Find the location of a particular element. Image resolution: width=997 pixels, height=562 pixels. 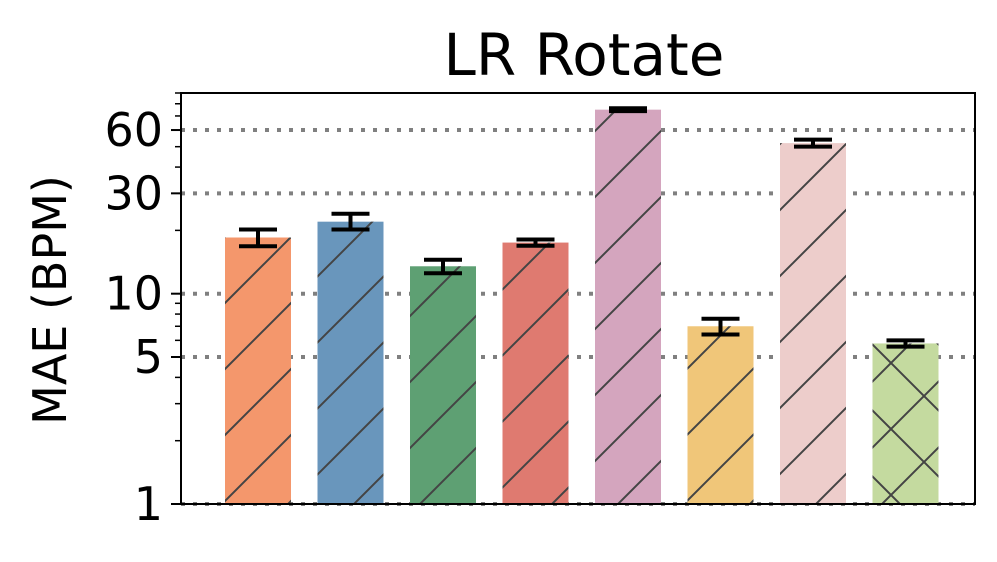

y-axis-label: MAE (BPM) is located at coordinates (50, 300).